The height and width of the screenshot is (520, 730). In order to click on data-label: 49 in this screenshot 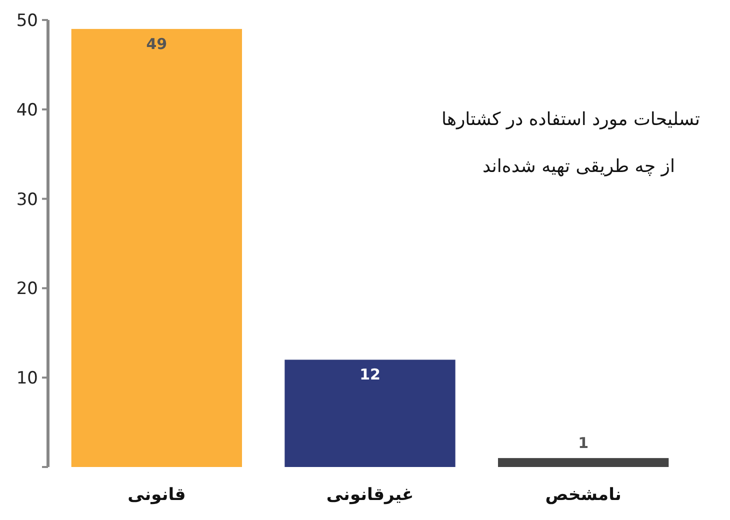, I will do `click(157, 43)`.